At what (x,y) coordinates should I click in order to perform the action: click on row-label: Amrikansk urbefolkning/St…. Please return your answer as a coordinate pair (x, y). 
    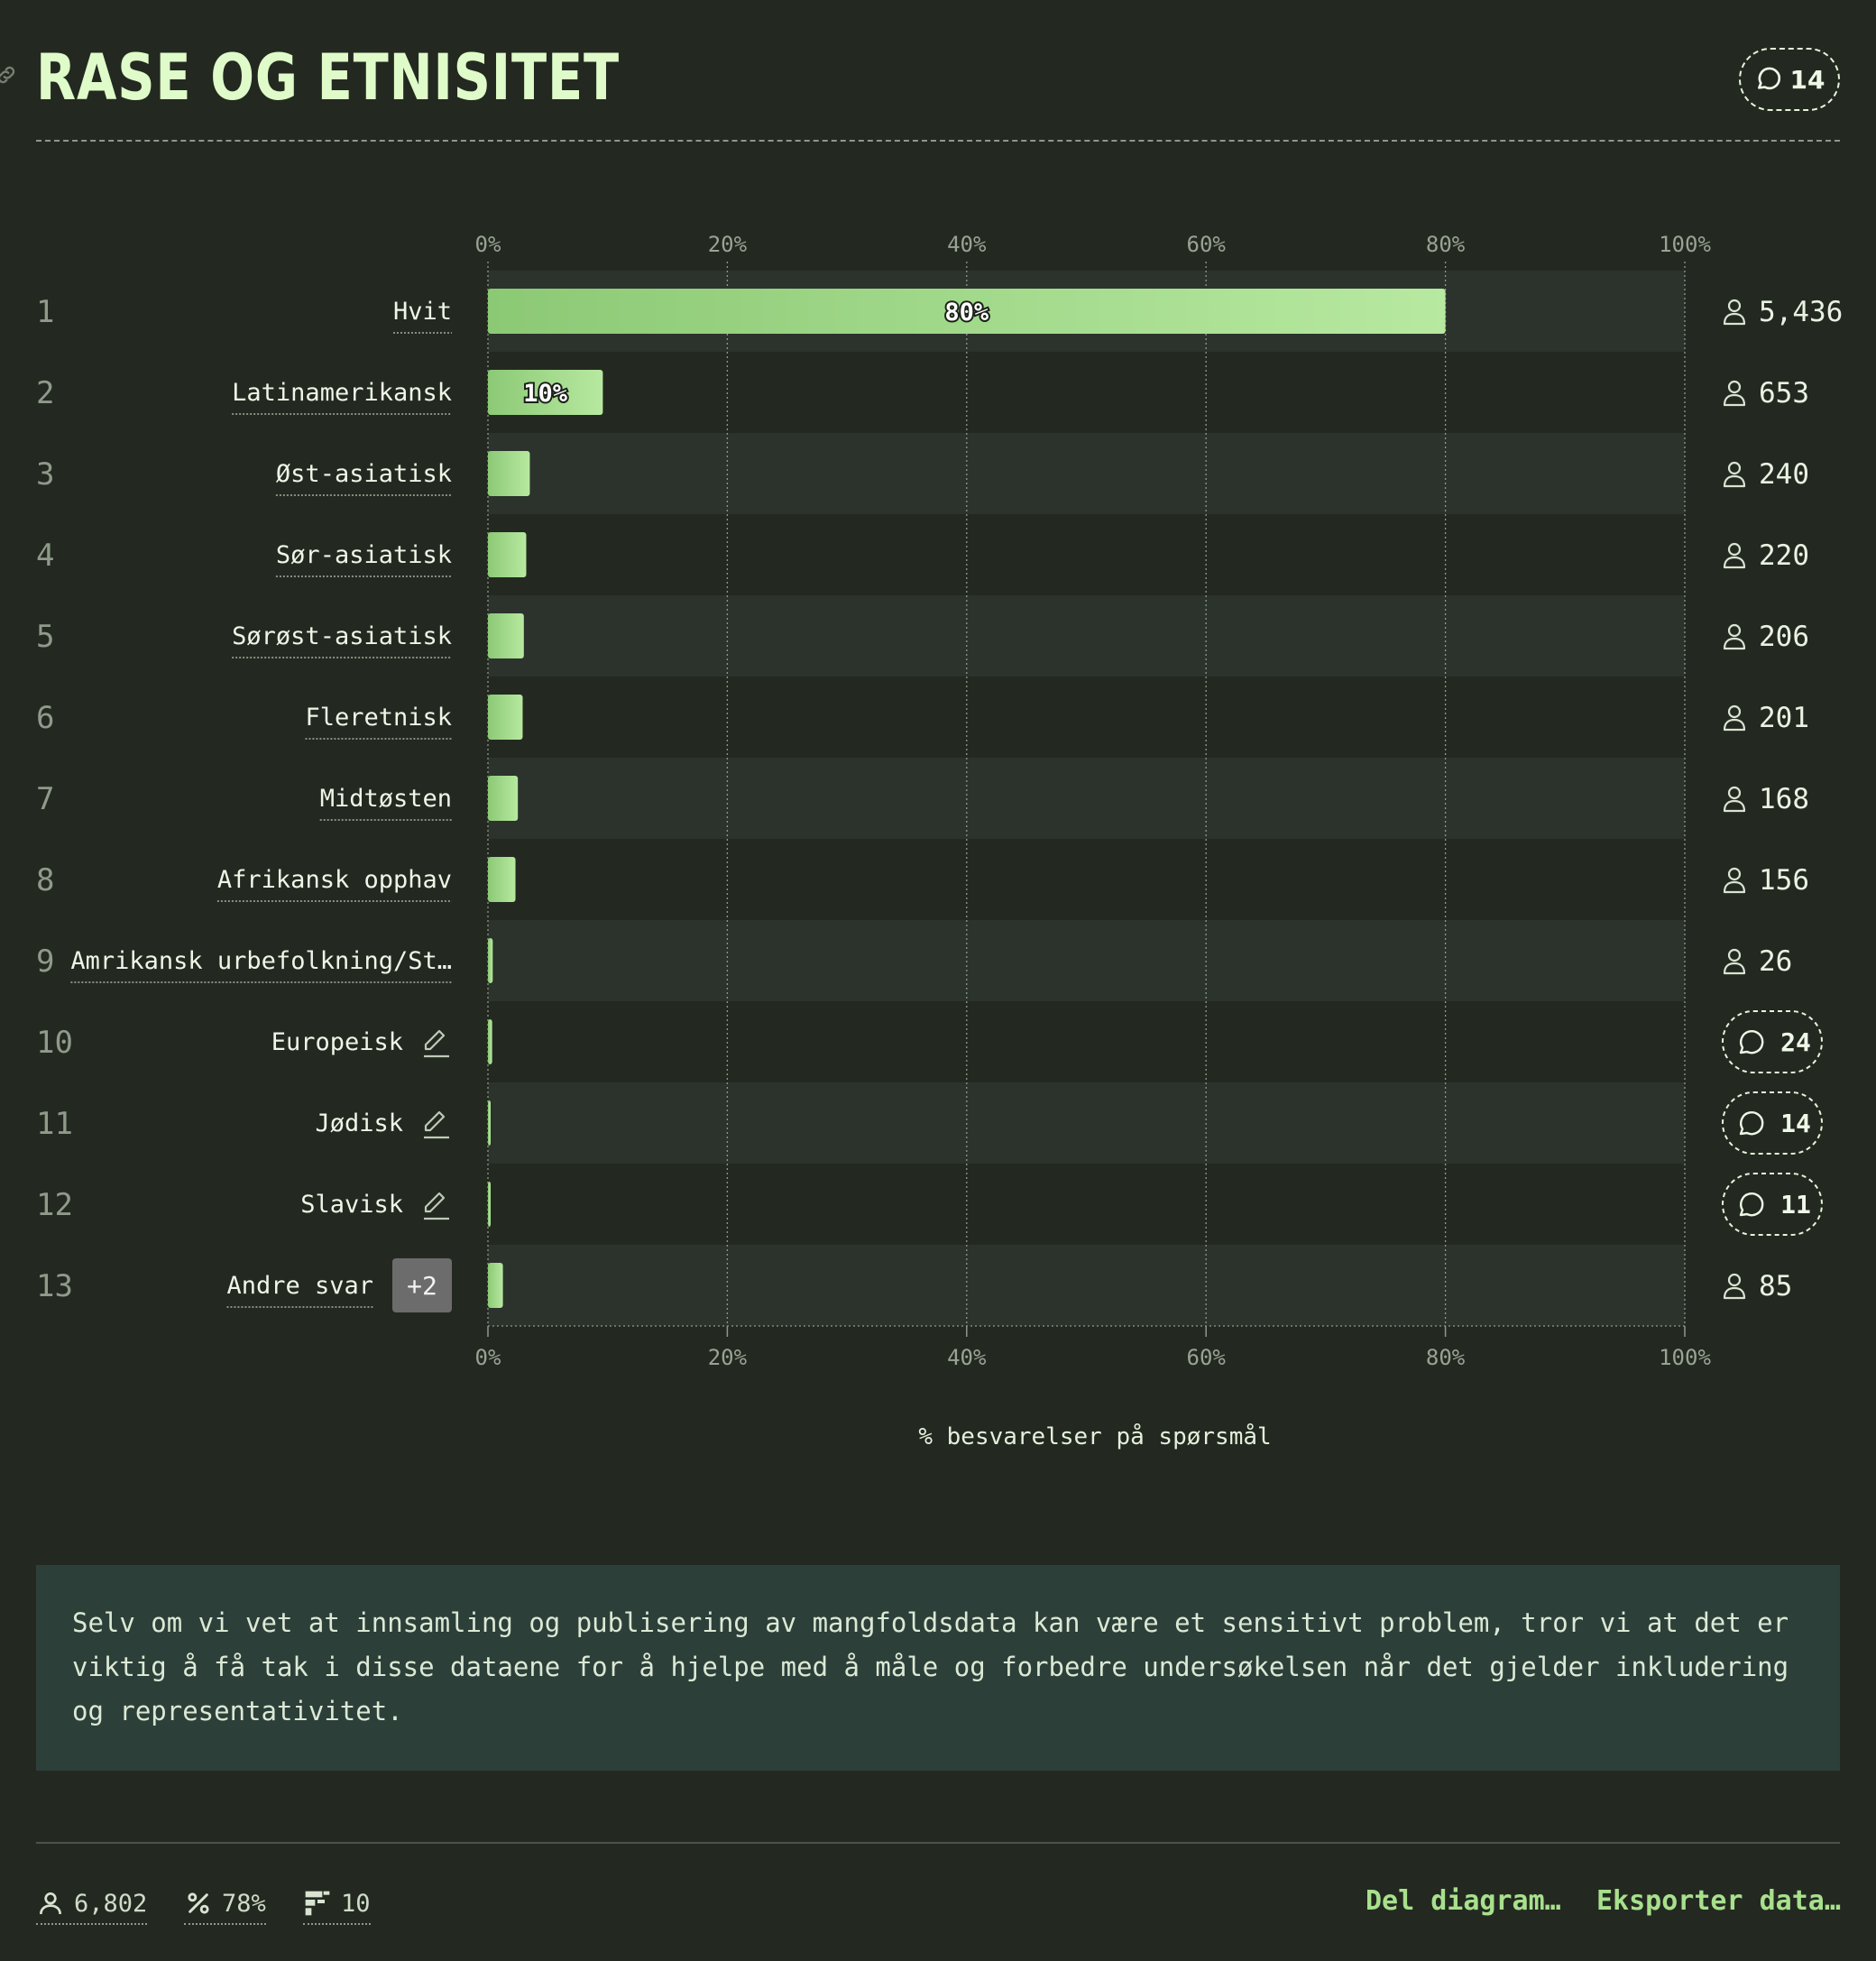
    Looking at the image, I should click on (261, 961).